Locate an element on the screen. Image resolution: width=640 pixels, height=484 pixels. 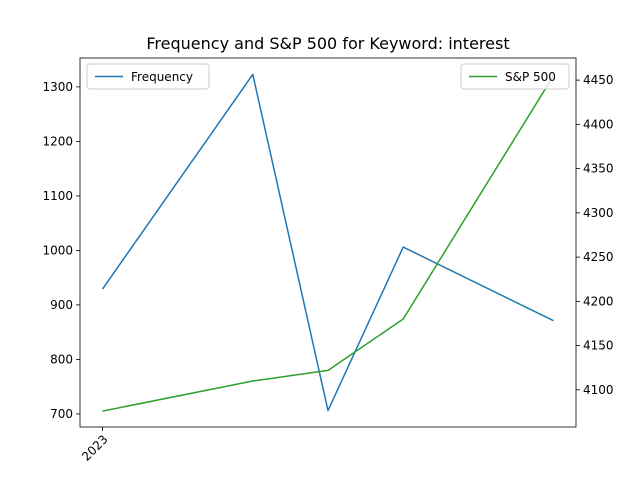
legends: Frequency S&P 500 is located at coordinates (328, 76).